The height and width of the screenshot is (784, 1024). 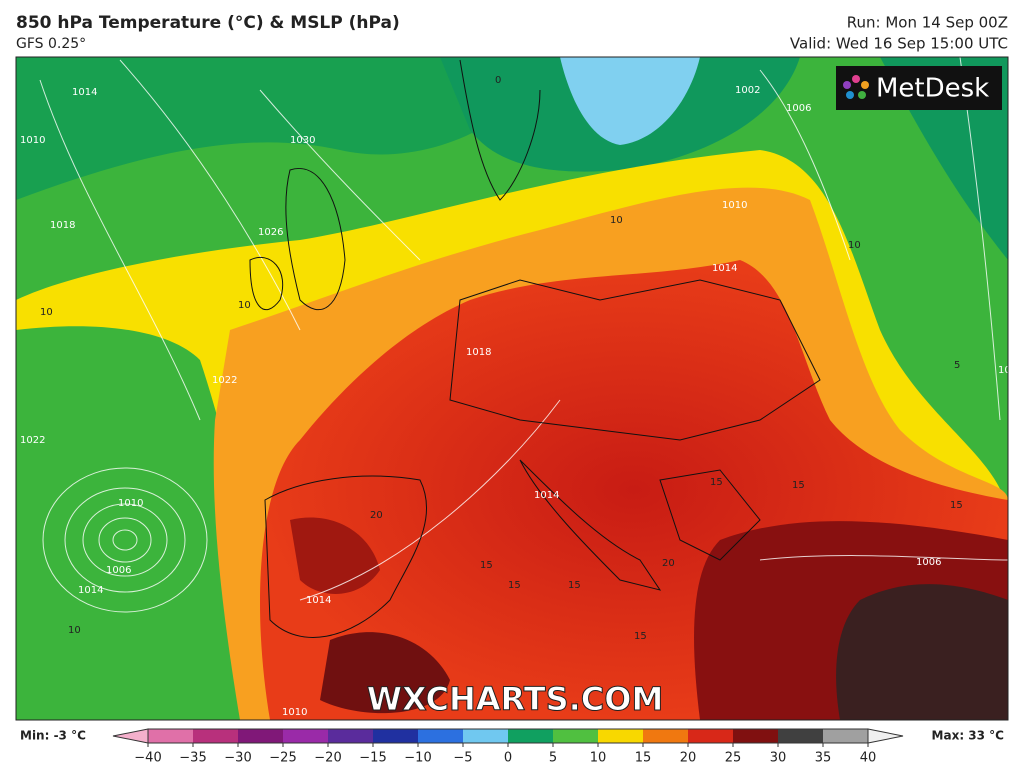 What do you see at coordinates (462, 758) in the screenshot?
I see `colorbar-tick-label: −5` at bounding box center [462, 758].